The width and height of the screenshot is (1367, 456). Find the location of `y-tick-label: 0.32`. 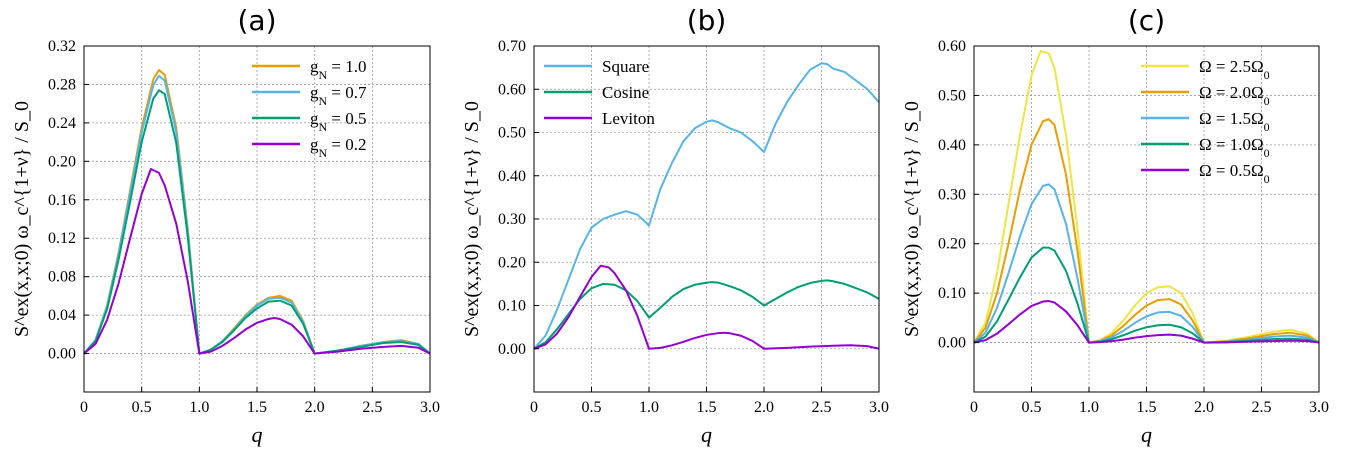

y-tick-label: 0.32 is located at coordinates (62, 46).